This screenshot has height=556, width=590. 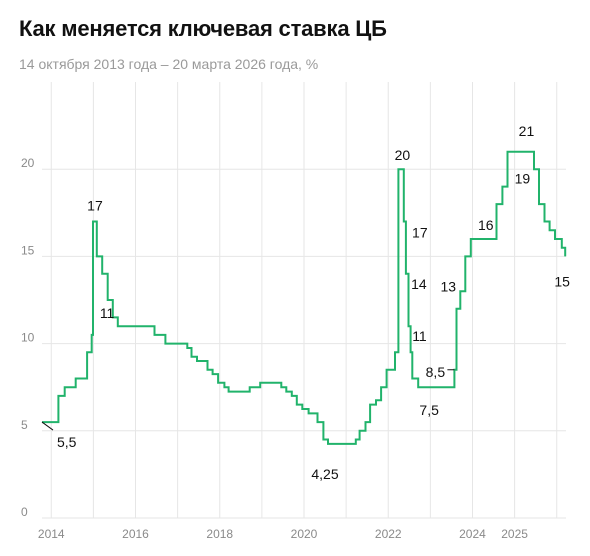 I want to click on y-tick-label: 15, so click(x=28, y=250).